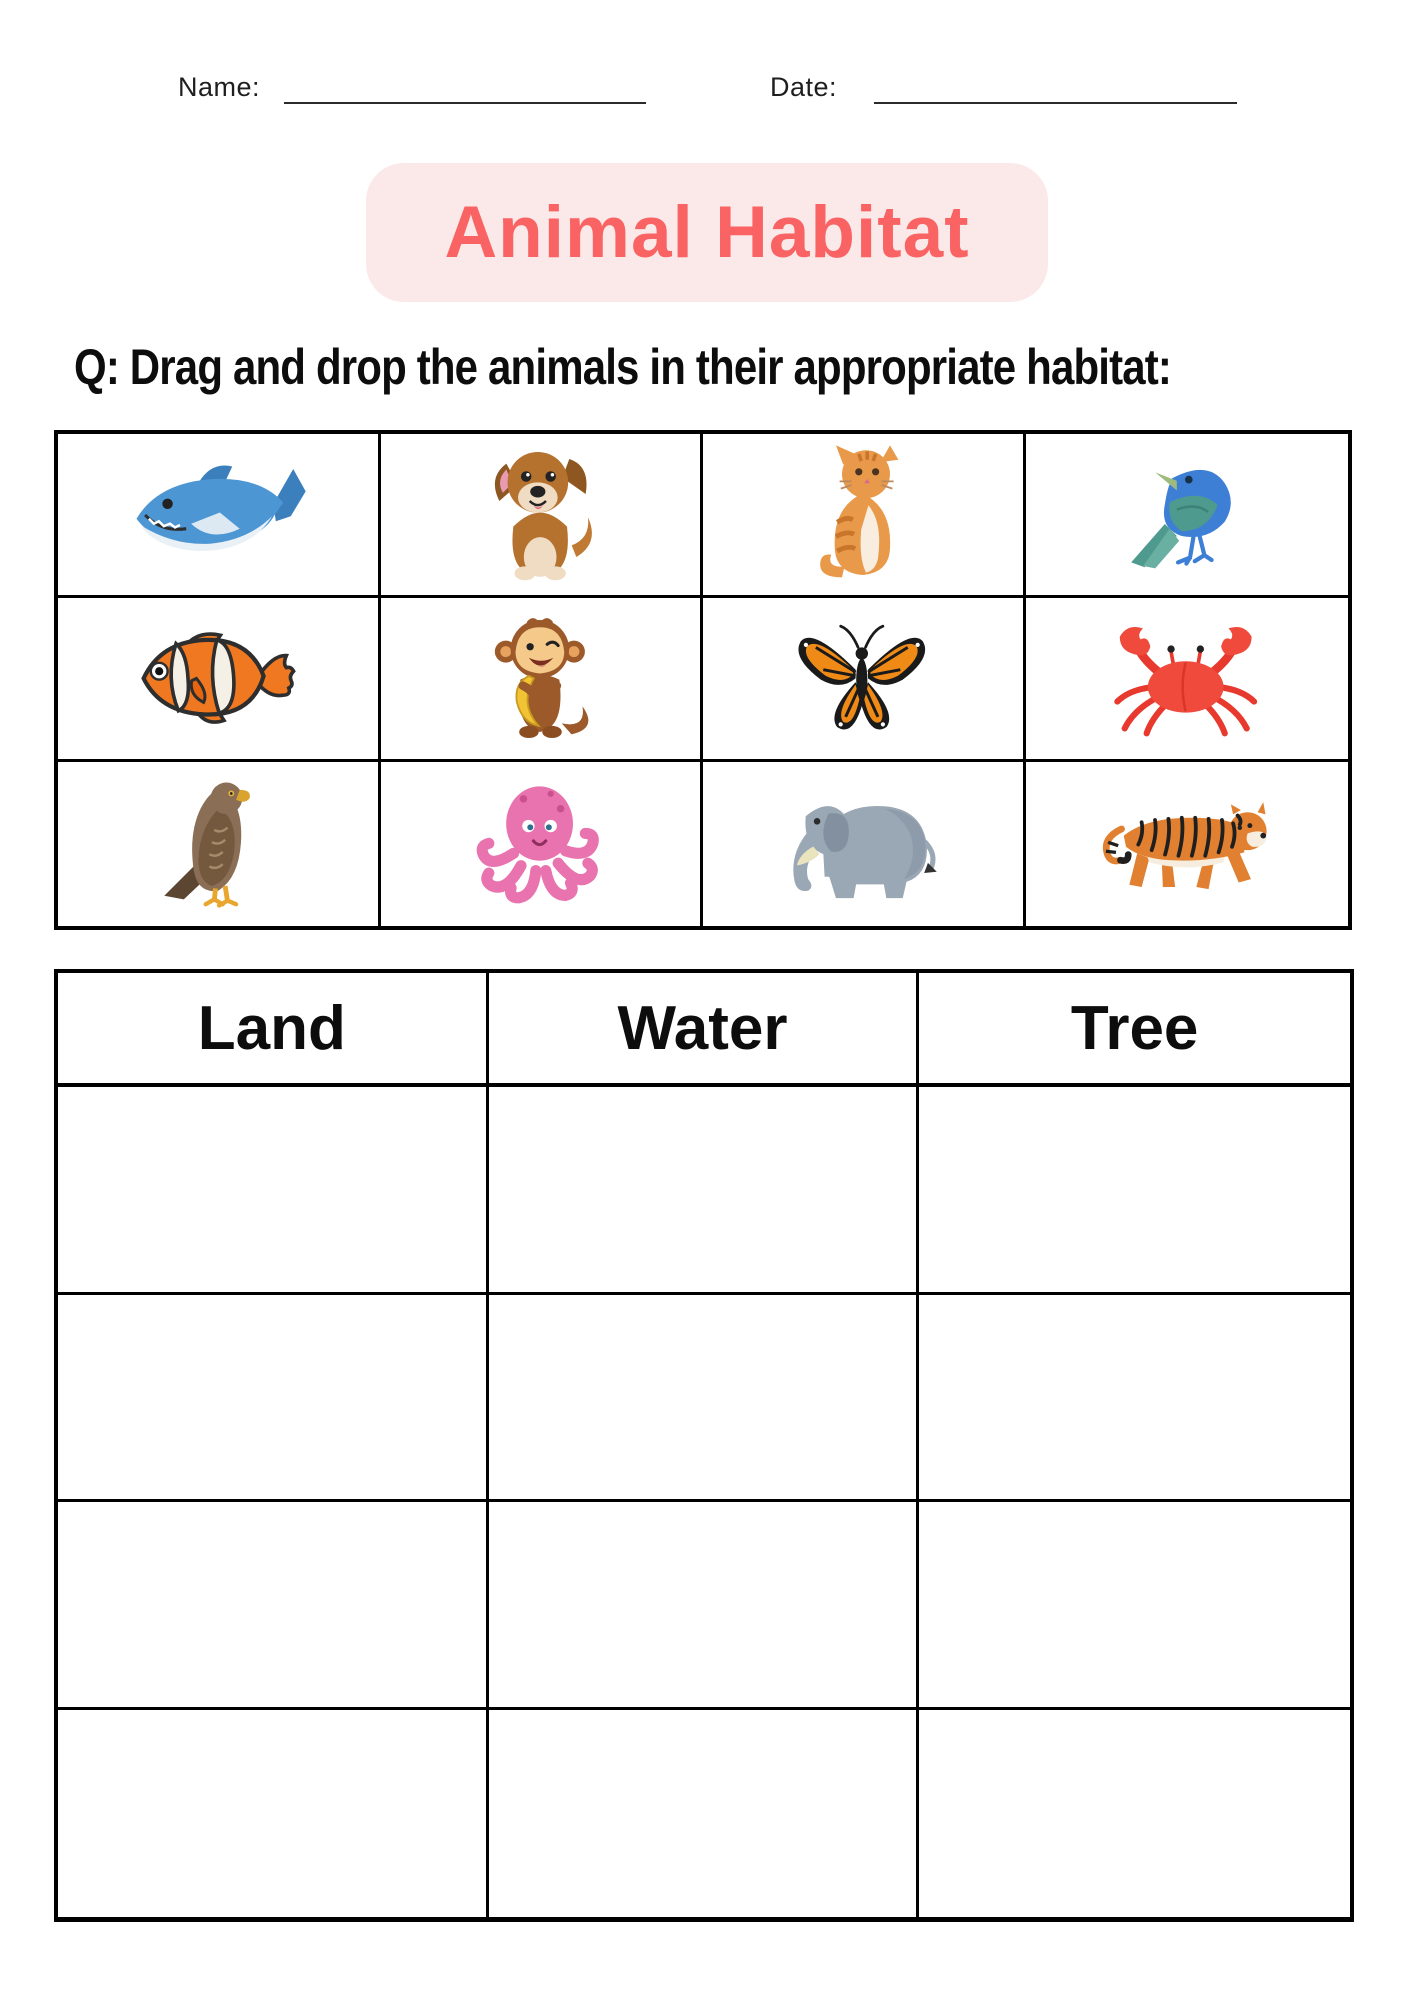  Describe the element at coordinates (273, 1191) in the screenshot. I see `habitat-drop-cell-land-row1` at that location.